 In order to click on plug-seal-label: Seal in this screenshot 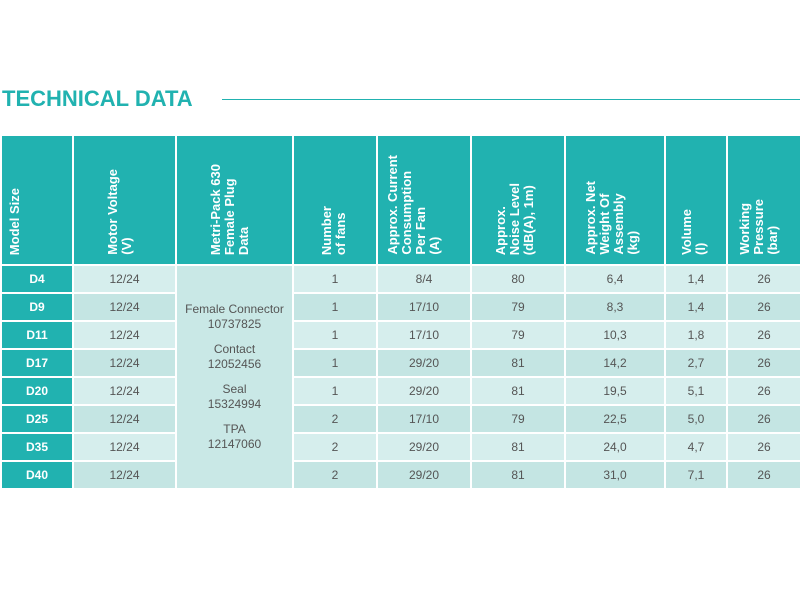, I will do `click(234, 389)`.